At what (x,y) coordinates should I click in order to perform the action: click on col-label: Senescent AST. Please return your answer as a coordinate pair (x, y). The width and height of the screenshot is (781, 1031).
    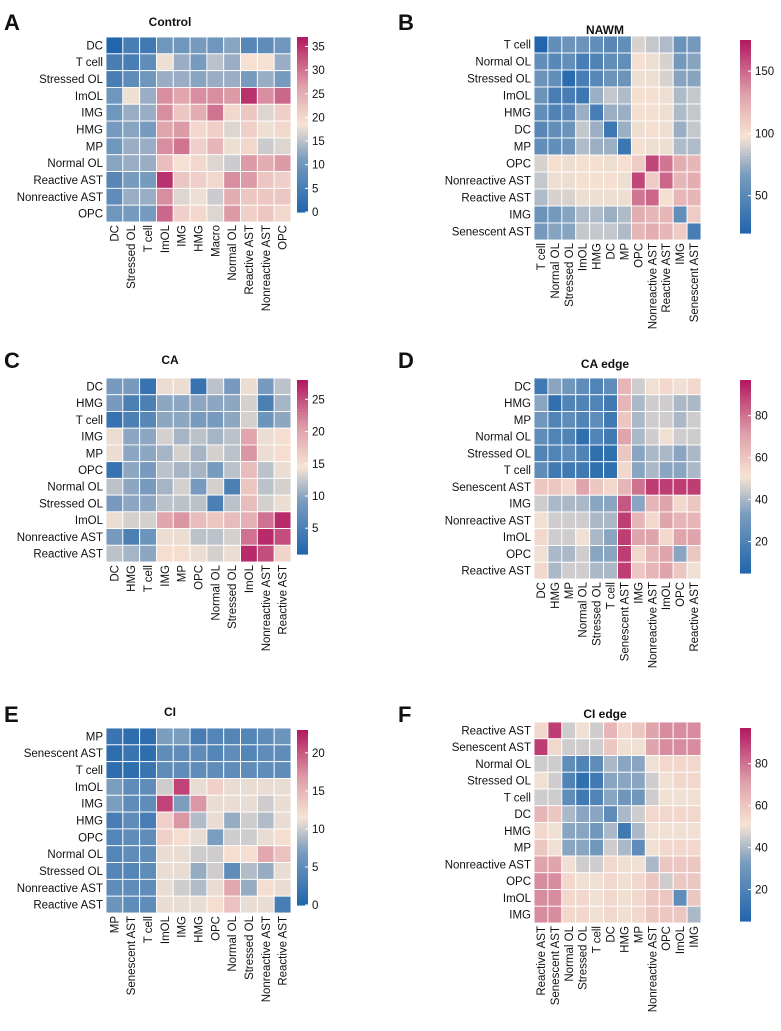
    Looking at the image, I should click on (695, 282).